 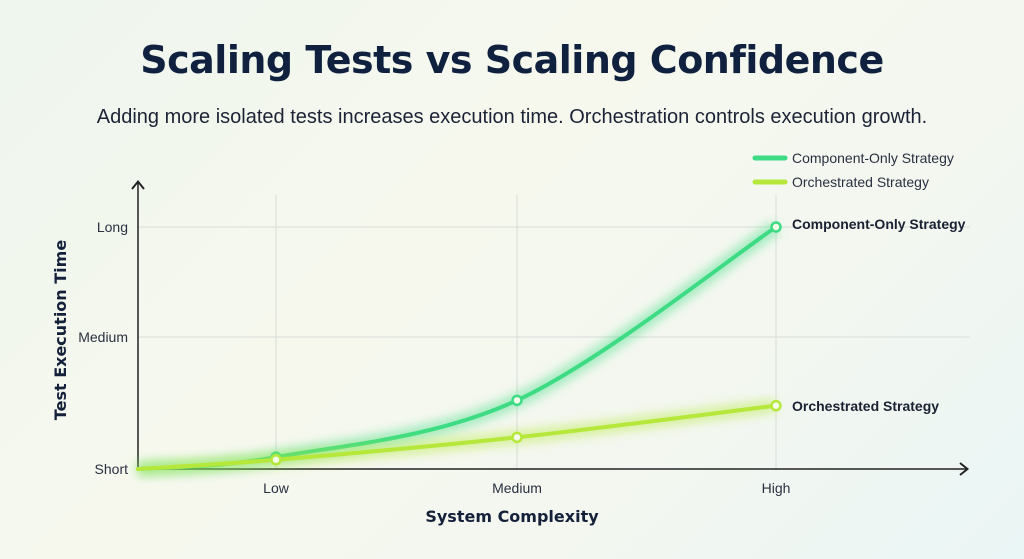 What do you see at coordinates (276, 488) in the screenshot?
I see `x-tick-label: Low` at bounding box center [276, 488].